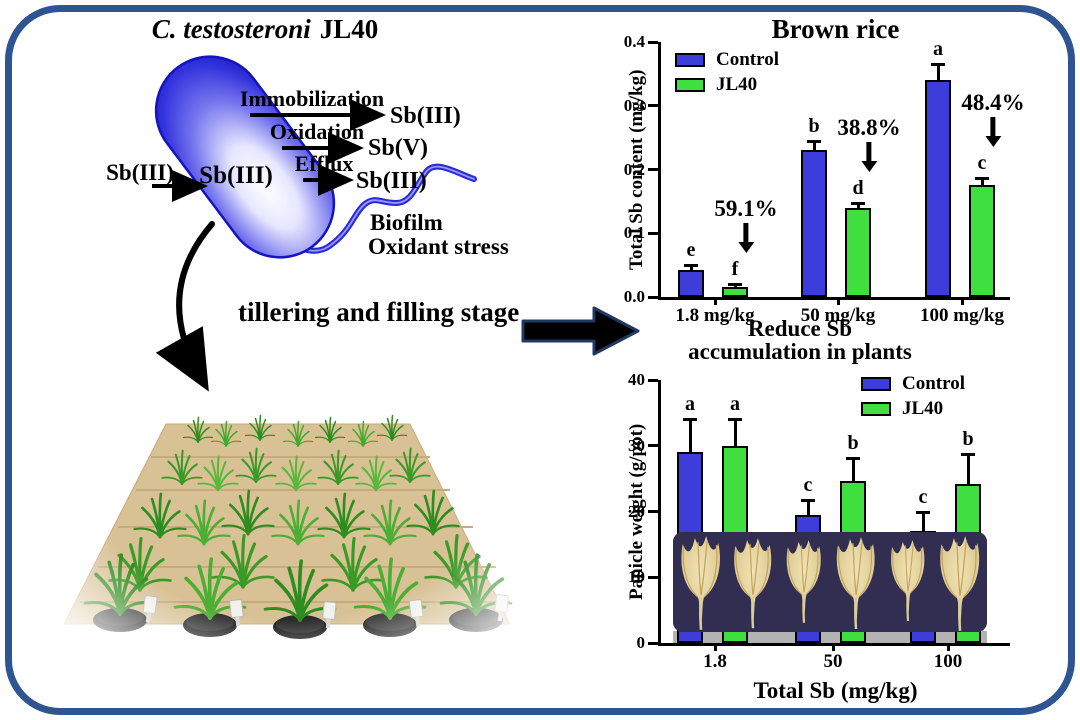  I want to click on immobilization-product: Sb(III), so click(425, 116).